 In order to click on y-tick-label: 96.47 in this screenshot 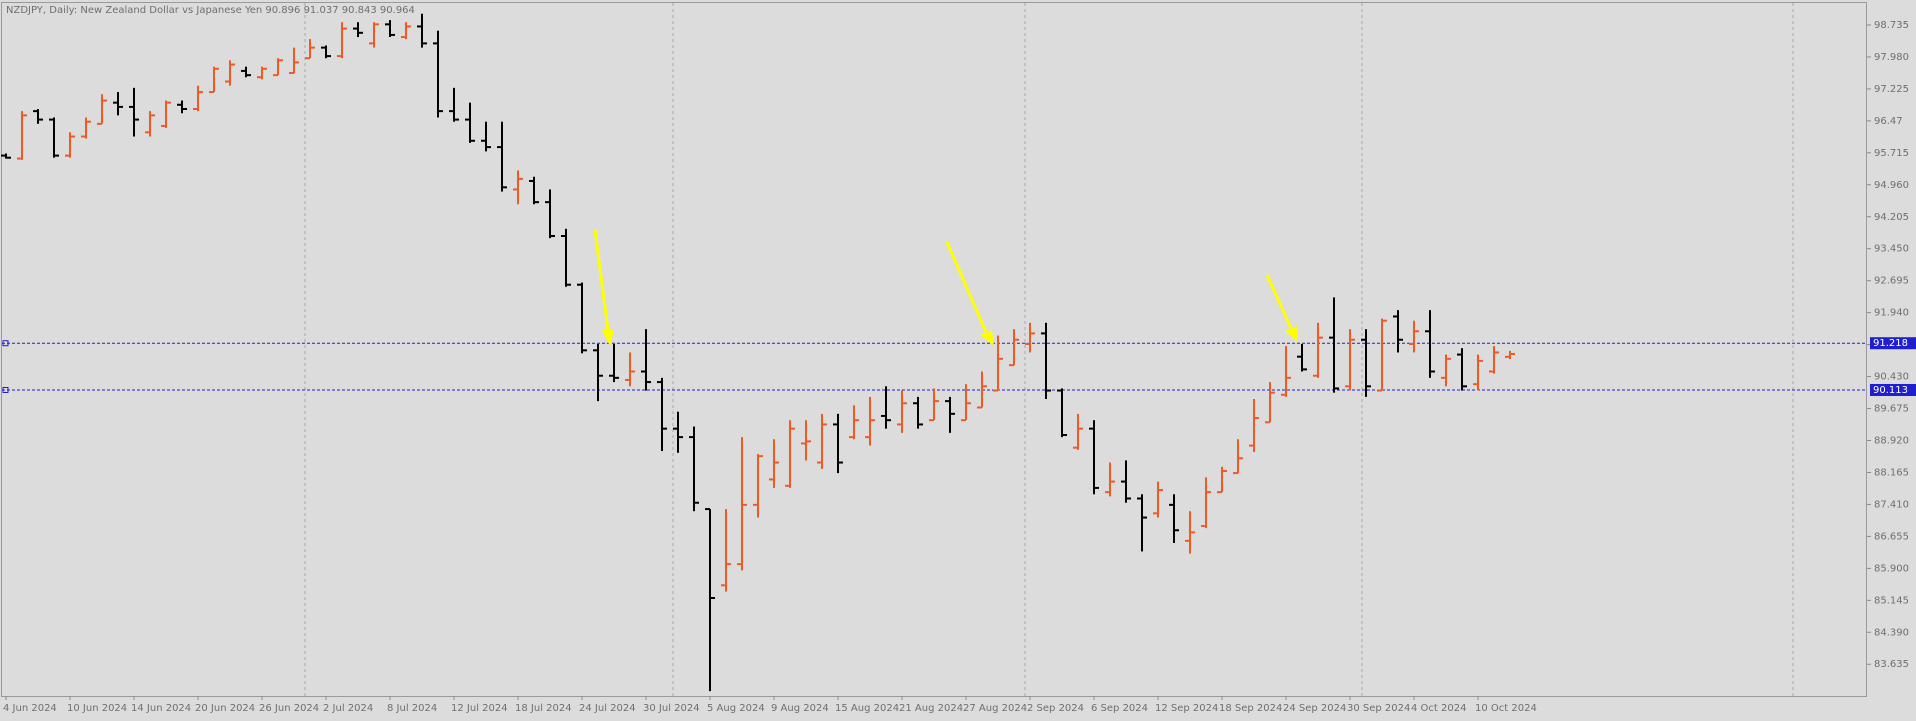, I will do `click(1888, 121)`.